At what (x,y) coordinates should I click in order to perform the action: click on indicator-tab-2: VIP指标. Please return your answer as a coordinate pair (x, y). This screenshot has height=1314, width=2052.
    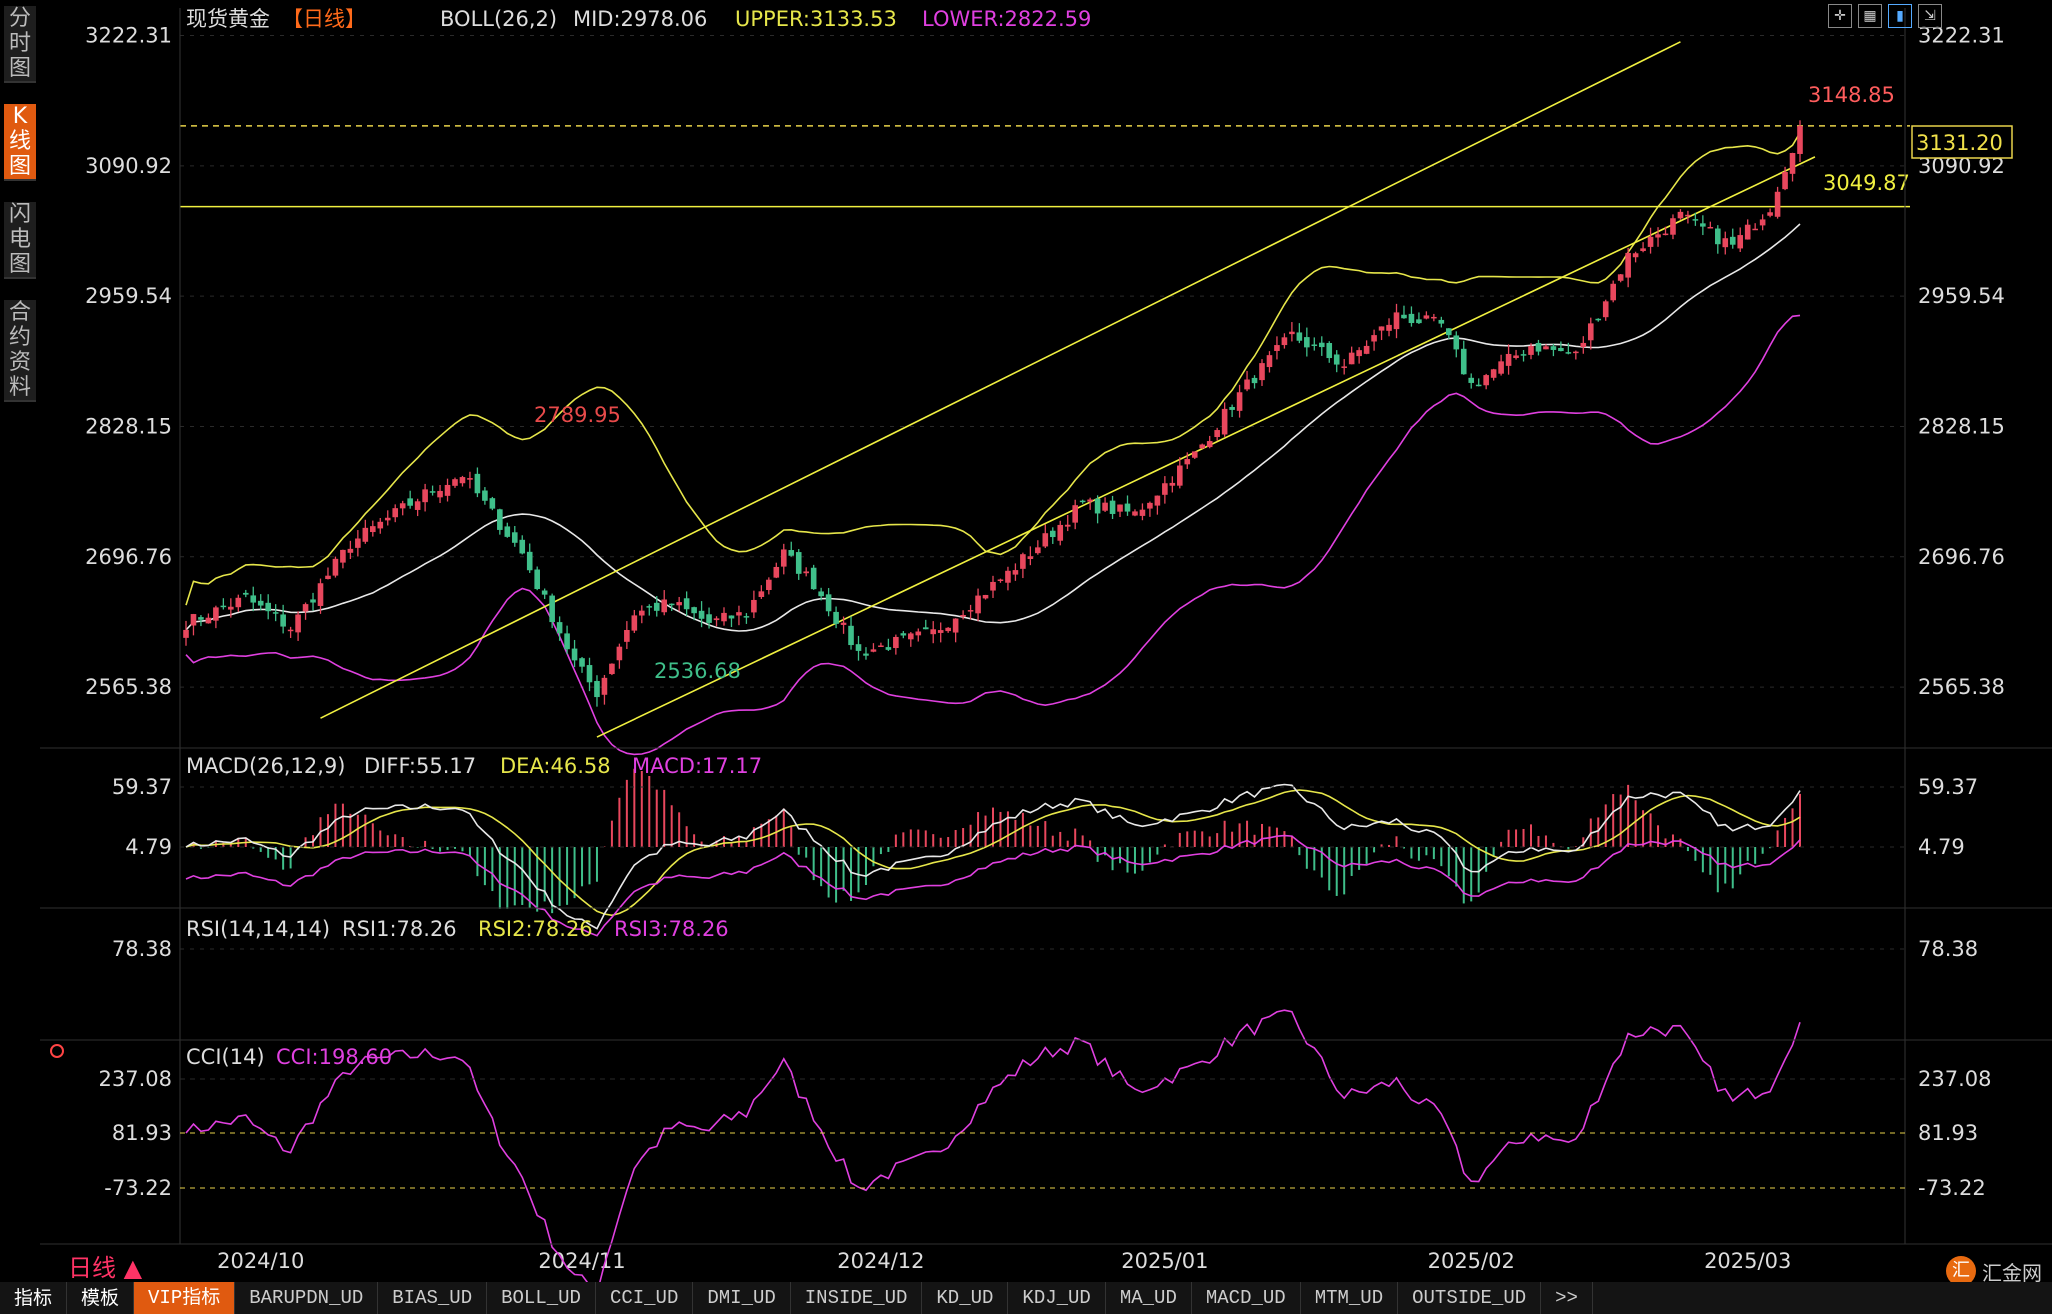
    Looking at the image, I should click on (185, 1298).